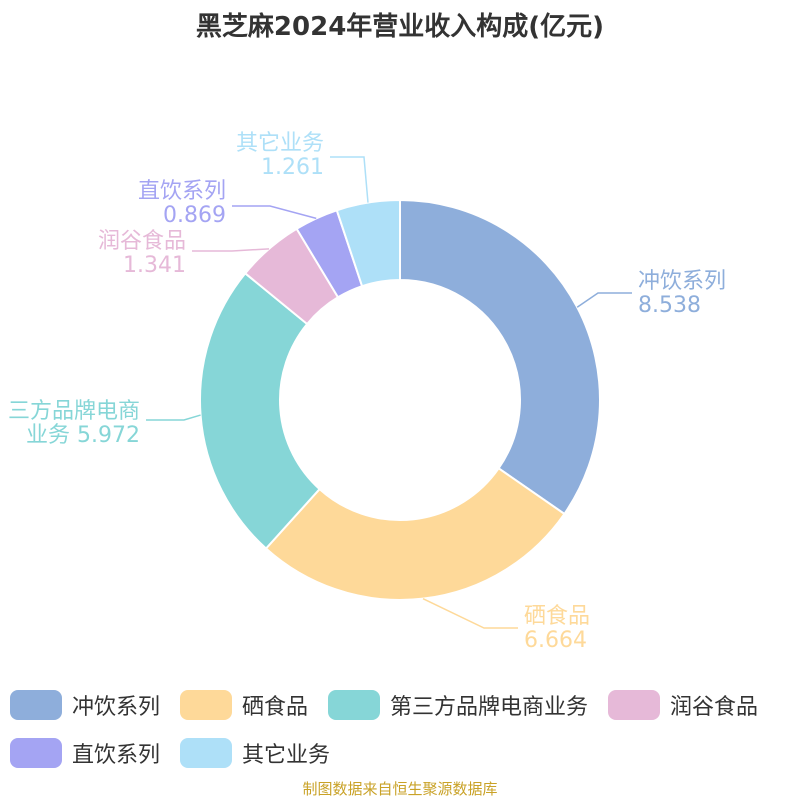 The image size is (800, 800). I want to click on data-label-4-line-2: 1.341, so click(154, 265).